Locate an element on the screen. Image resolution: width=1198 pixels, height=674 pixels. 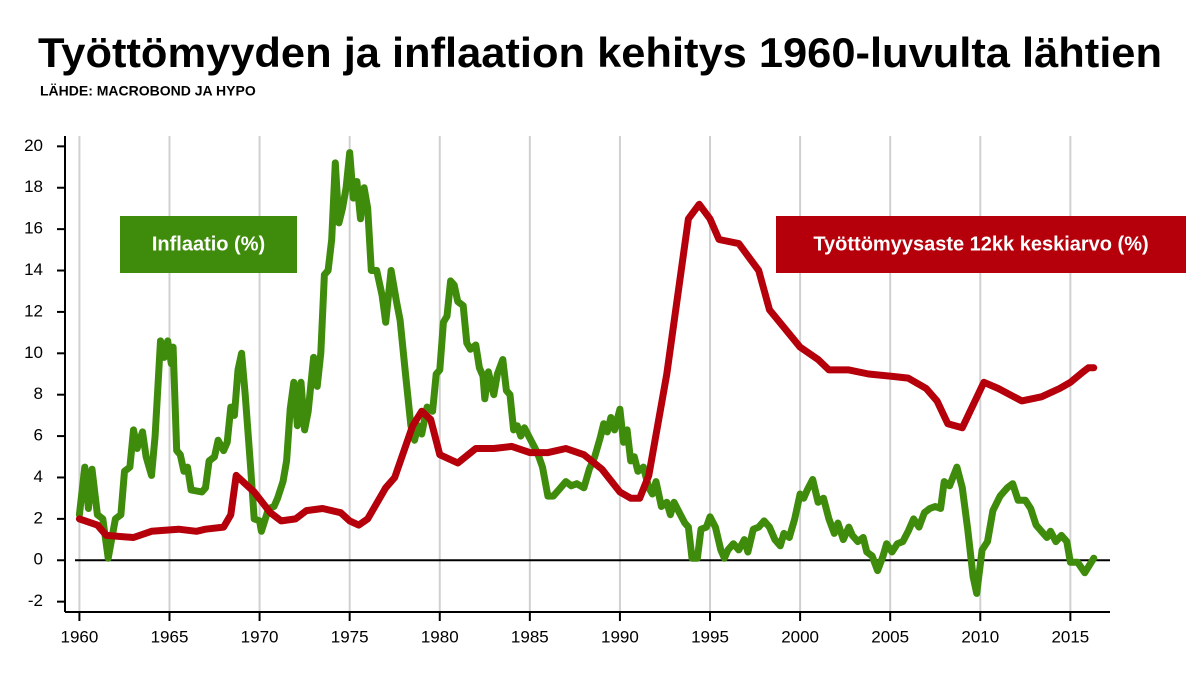
x-tick-label: 1970 is located at coordinates (260, 636).